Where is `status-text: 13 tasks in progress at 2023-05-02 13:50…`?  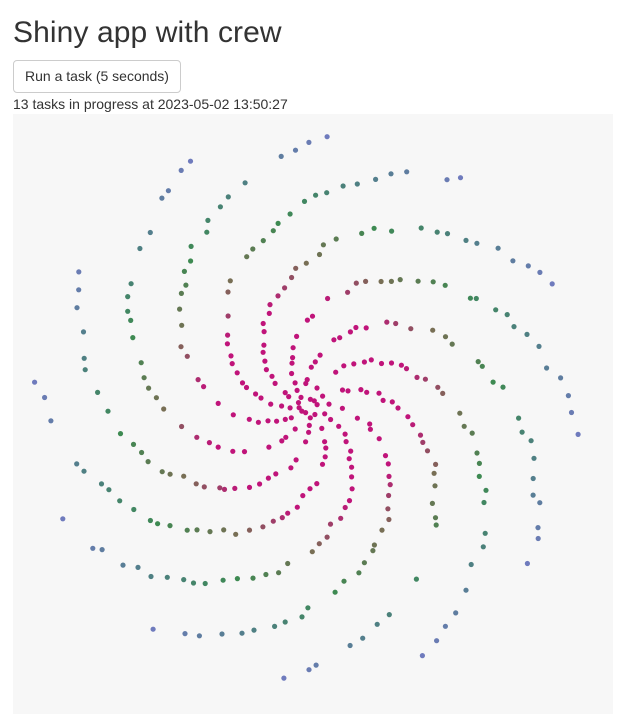 status-text: 13 tasks in progress at 2023-05-02 13:50… is located at coordinates (150, 104).